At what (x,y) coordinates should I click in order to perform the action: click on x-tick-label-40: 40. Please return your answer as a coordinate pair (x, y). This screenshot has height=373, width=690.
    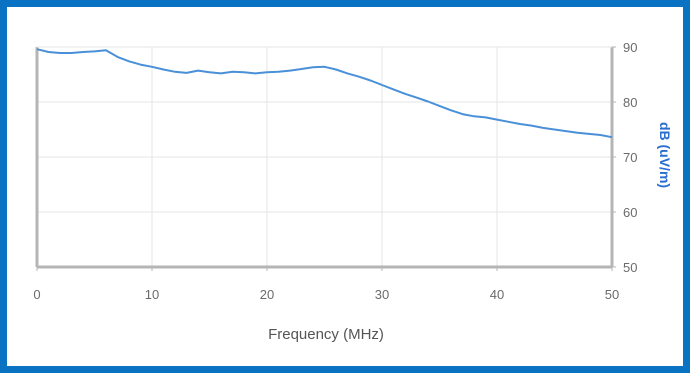
    Looking at the image, I should click on (497, 294).